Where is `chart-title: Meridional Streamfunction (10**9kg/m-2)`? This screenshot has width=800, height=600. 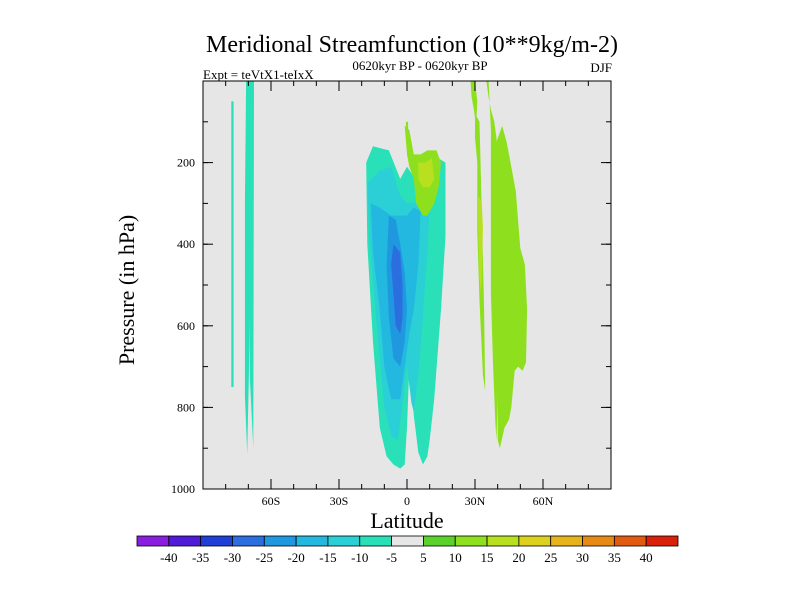
chart-title: Meridional Streamfunction (10**9kg/m-2) is located at coordinates (412, 45).